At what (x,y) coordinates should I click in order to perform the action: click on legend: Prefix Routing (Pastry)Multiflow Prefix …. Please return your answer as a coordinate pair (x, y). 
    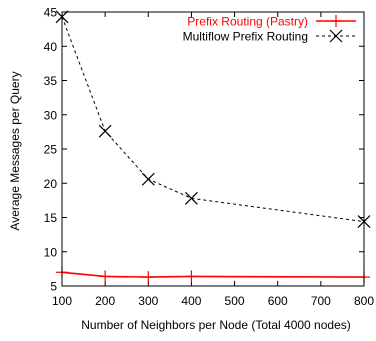
    Looking at the image, I should click on (269, 29).